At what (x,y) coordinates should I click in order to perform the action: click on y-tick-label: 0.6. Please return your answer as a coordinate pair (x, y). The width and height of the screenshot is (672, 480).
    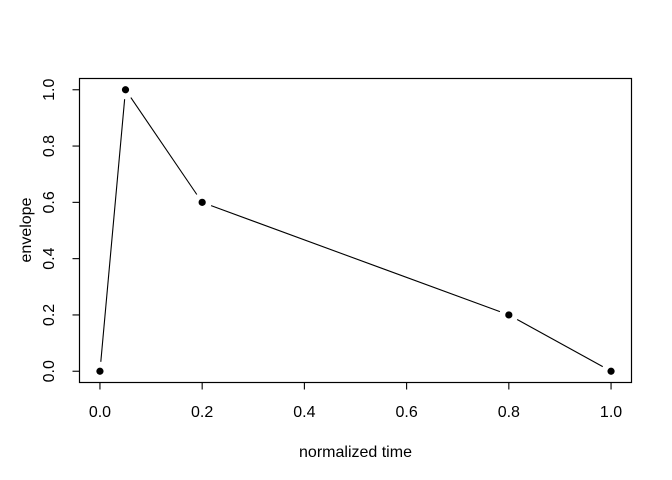
    Looking at the image, I should click on (49, 202).